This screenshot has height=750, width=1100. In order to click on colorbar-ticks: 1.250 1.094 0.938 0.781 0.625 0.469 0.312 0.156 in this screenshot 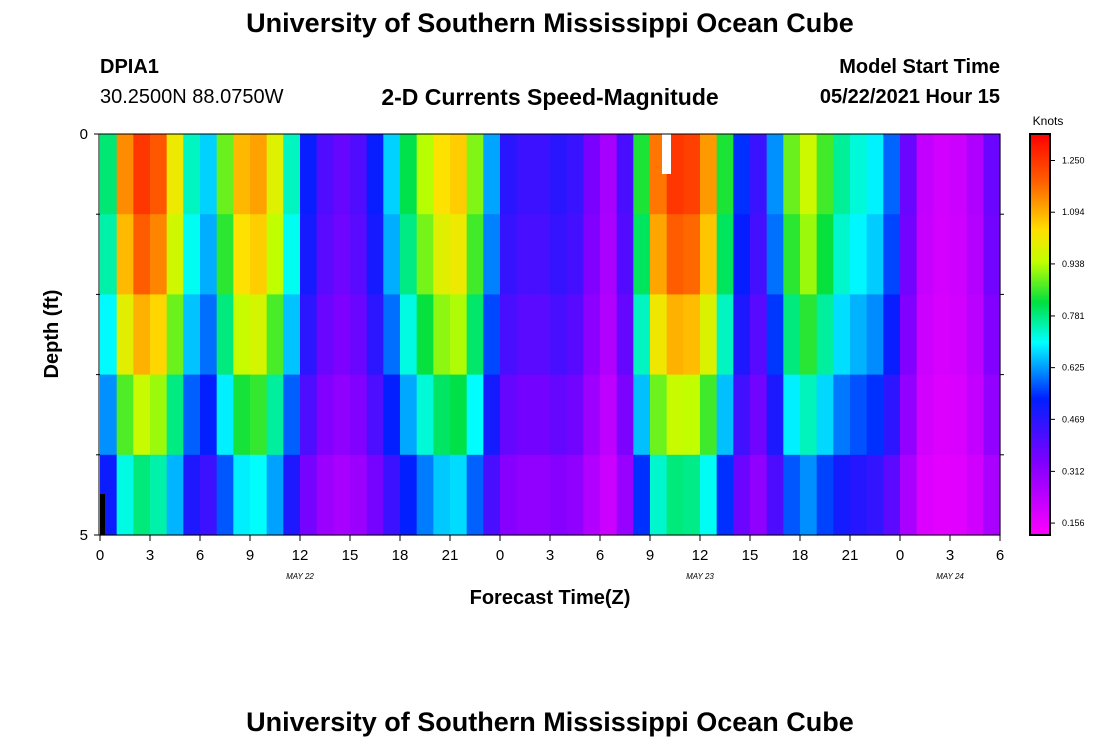, I will do `click(1067, 342)`.